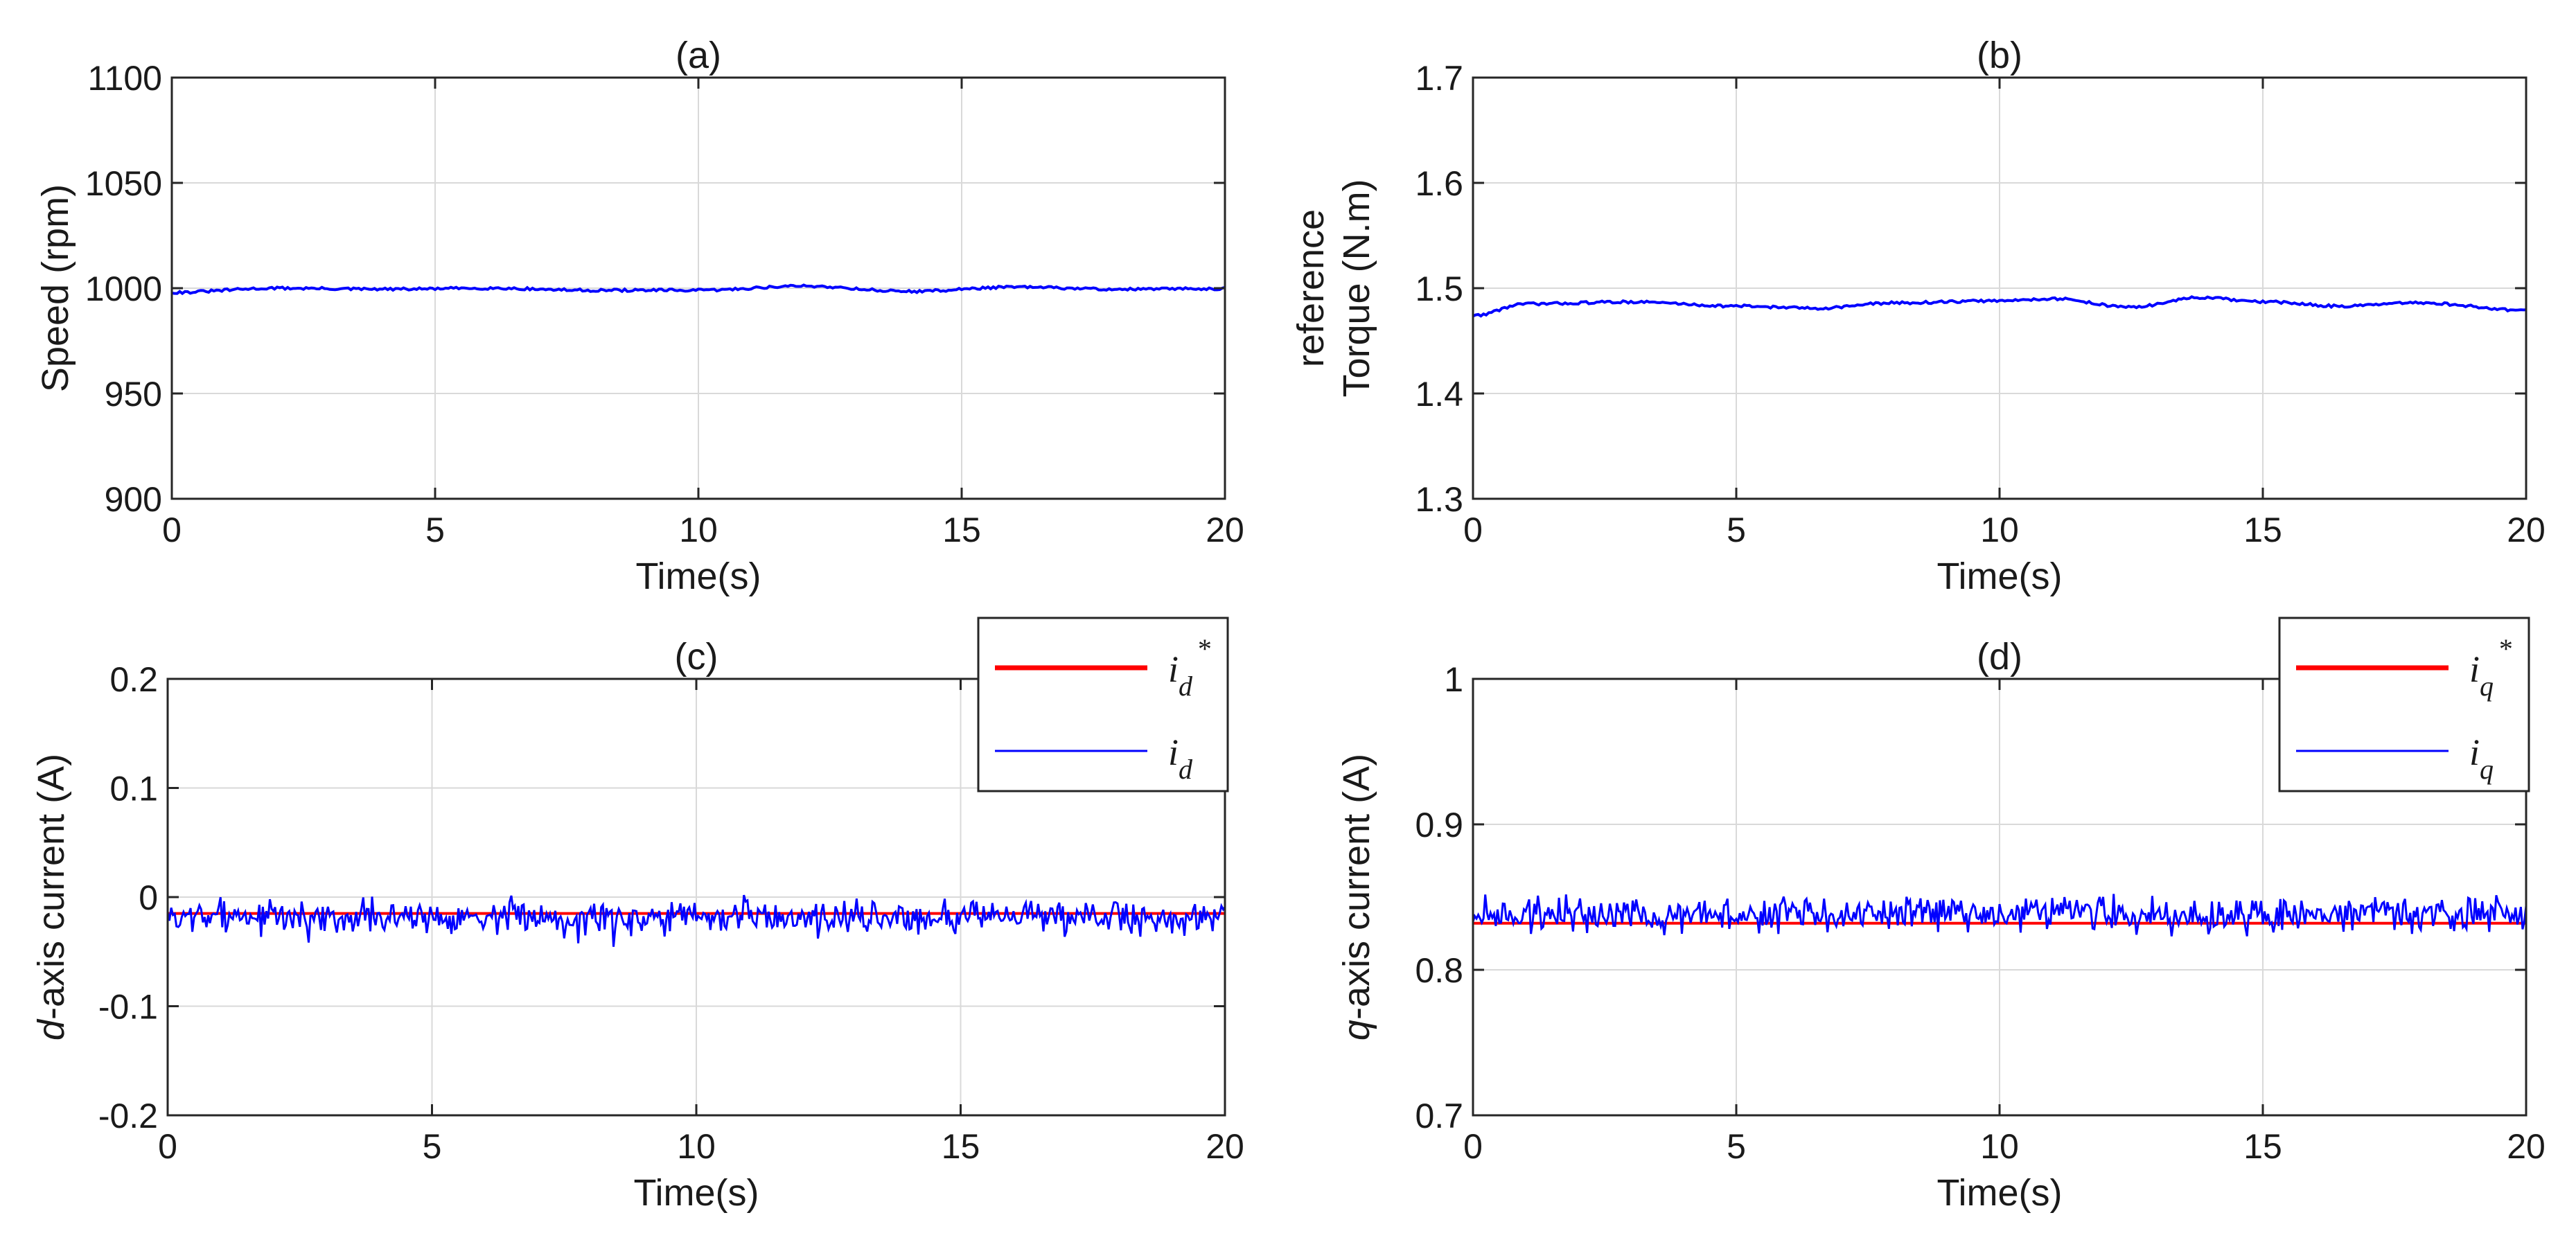 This screenshot has width=2576, height=1249. What do you see at coordinates (56, 288) in the screenshot?
I see `y-axis-label: Speed (rpm)` at bounding box center [56, 288].